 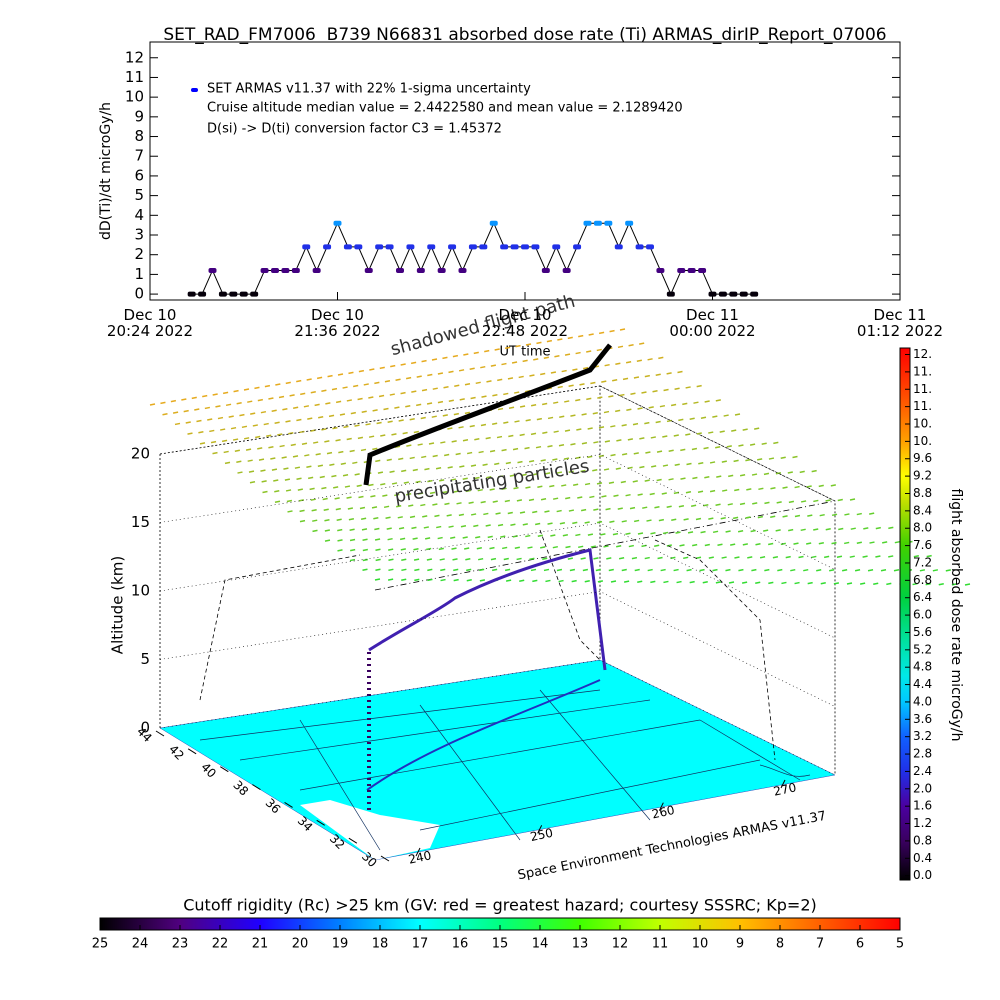 I want to click on colorbar-tick-label: 10., so click(x=922, y=424).